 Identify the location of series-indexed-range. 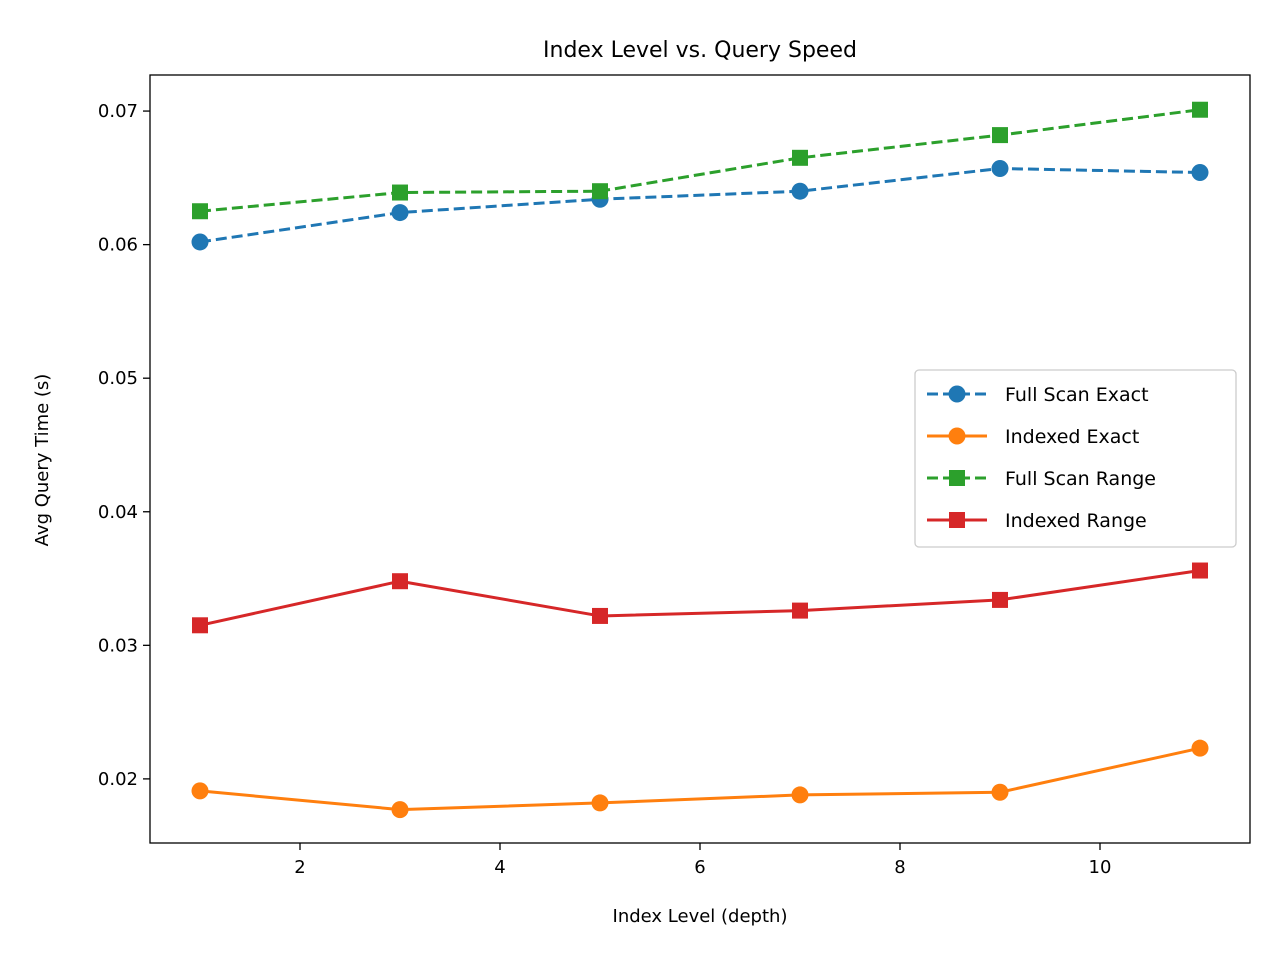
(700, 598).